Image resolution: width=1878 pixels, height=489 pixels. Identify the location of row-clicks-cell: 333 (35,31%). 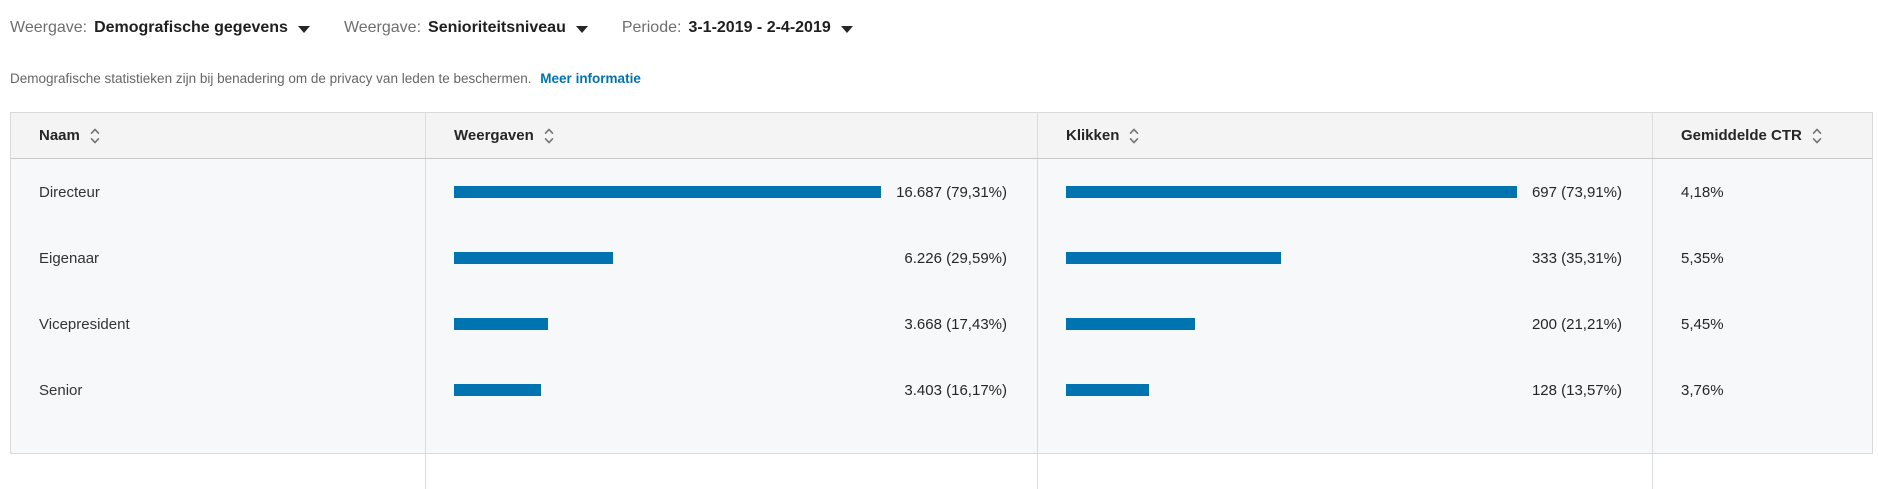
(1344, 258).